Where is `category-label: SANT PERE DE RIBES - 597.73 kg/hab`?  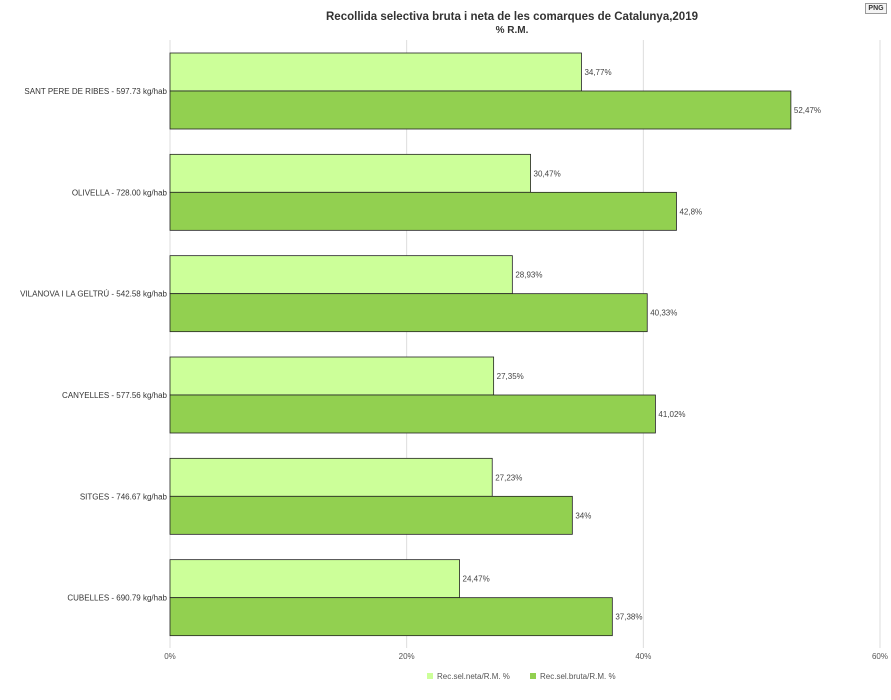
category-label: SANT PERE DE RIBES - 597.73 kg/hab is located at coordinates (95, 91).